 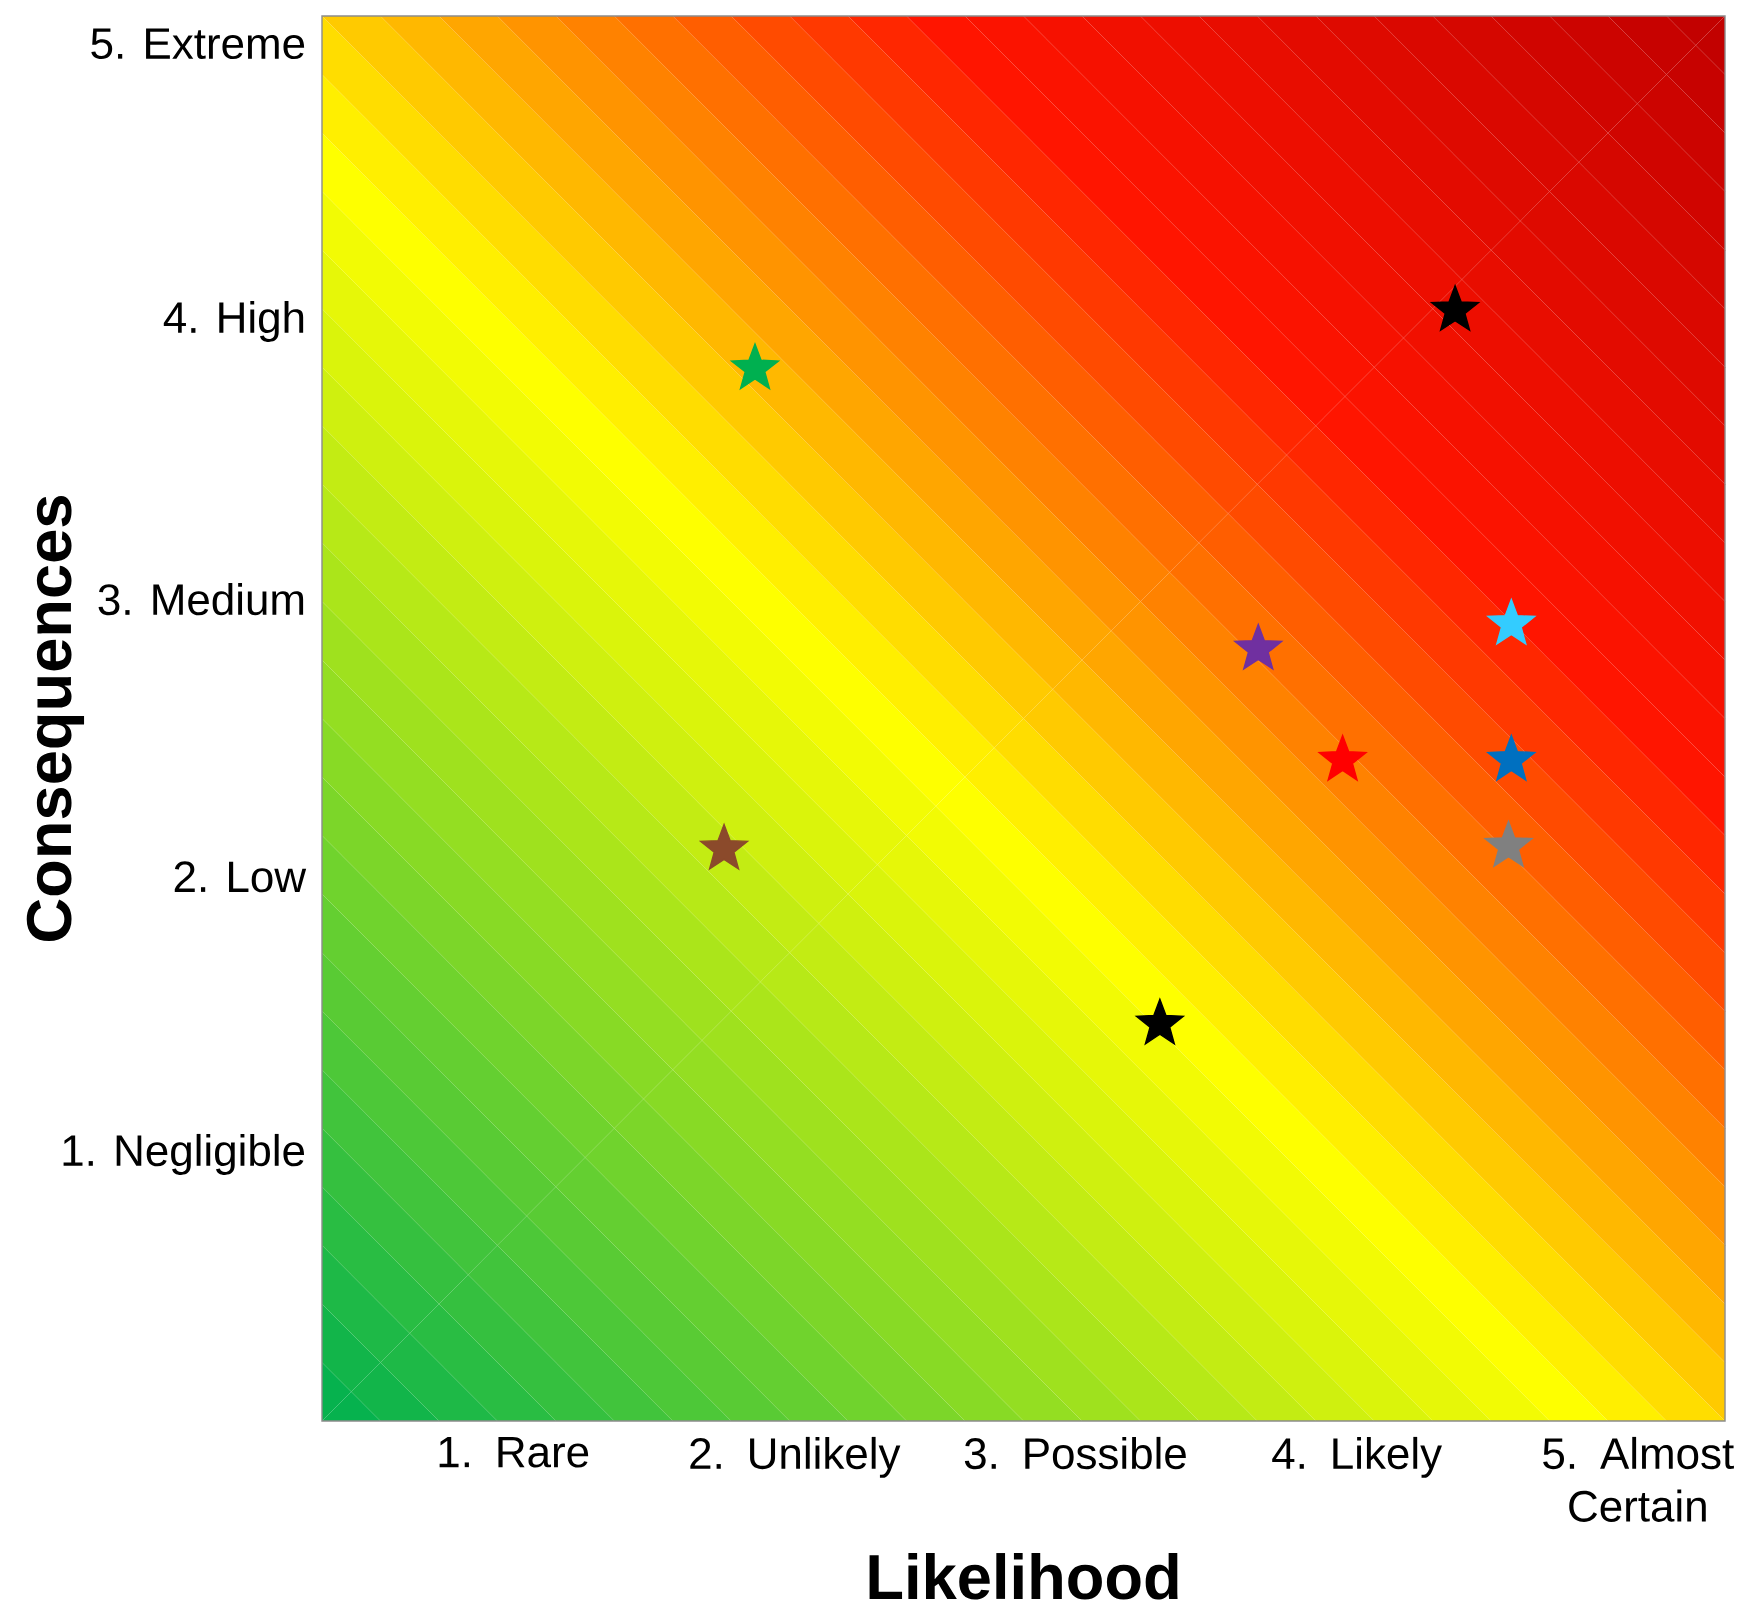 I want to click on x-tick-label: 4. Likely, so click(x=1357, y=1457).